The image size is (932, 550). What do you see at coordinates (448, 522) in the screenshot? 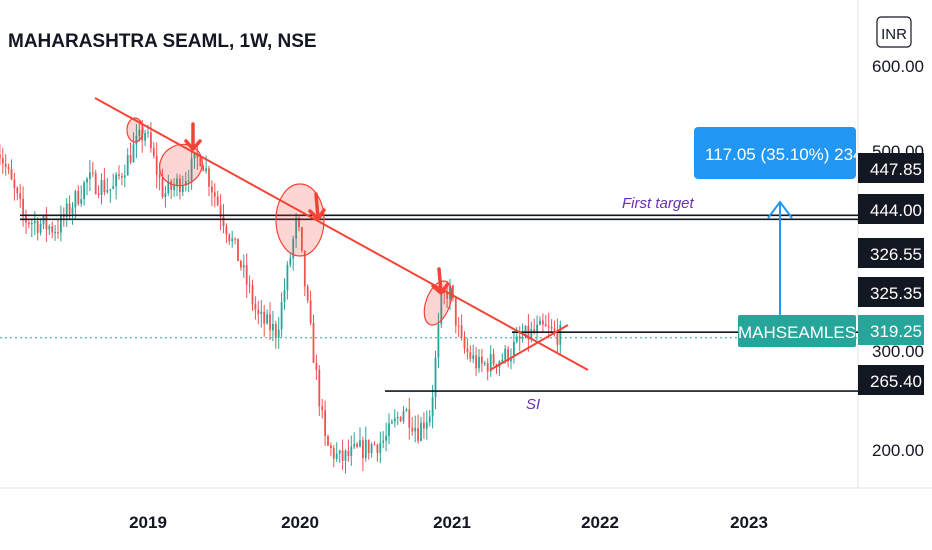
I see `time-axis: 2019 2020 2021 2022 2023` at bounding box center [448, 522].